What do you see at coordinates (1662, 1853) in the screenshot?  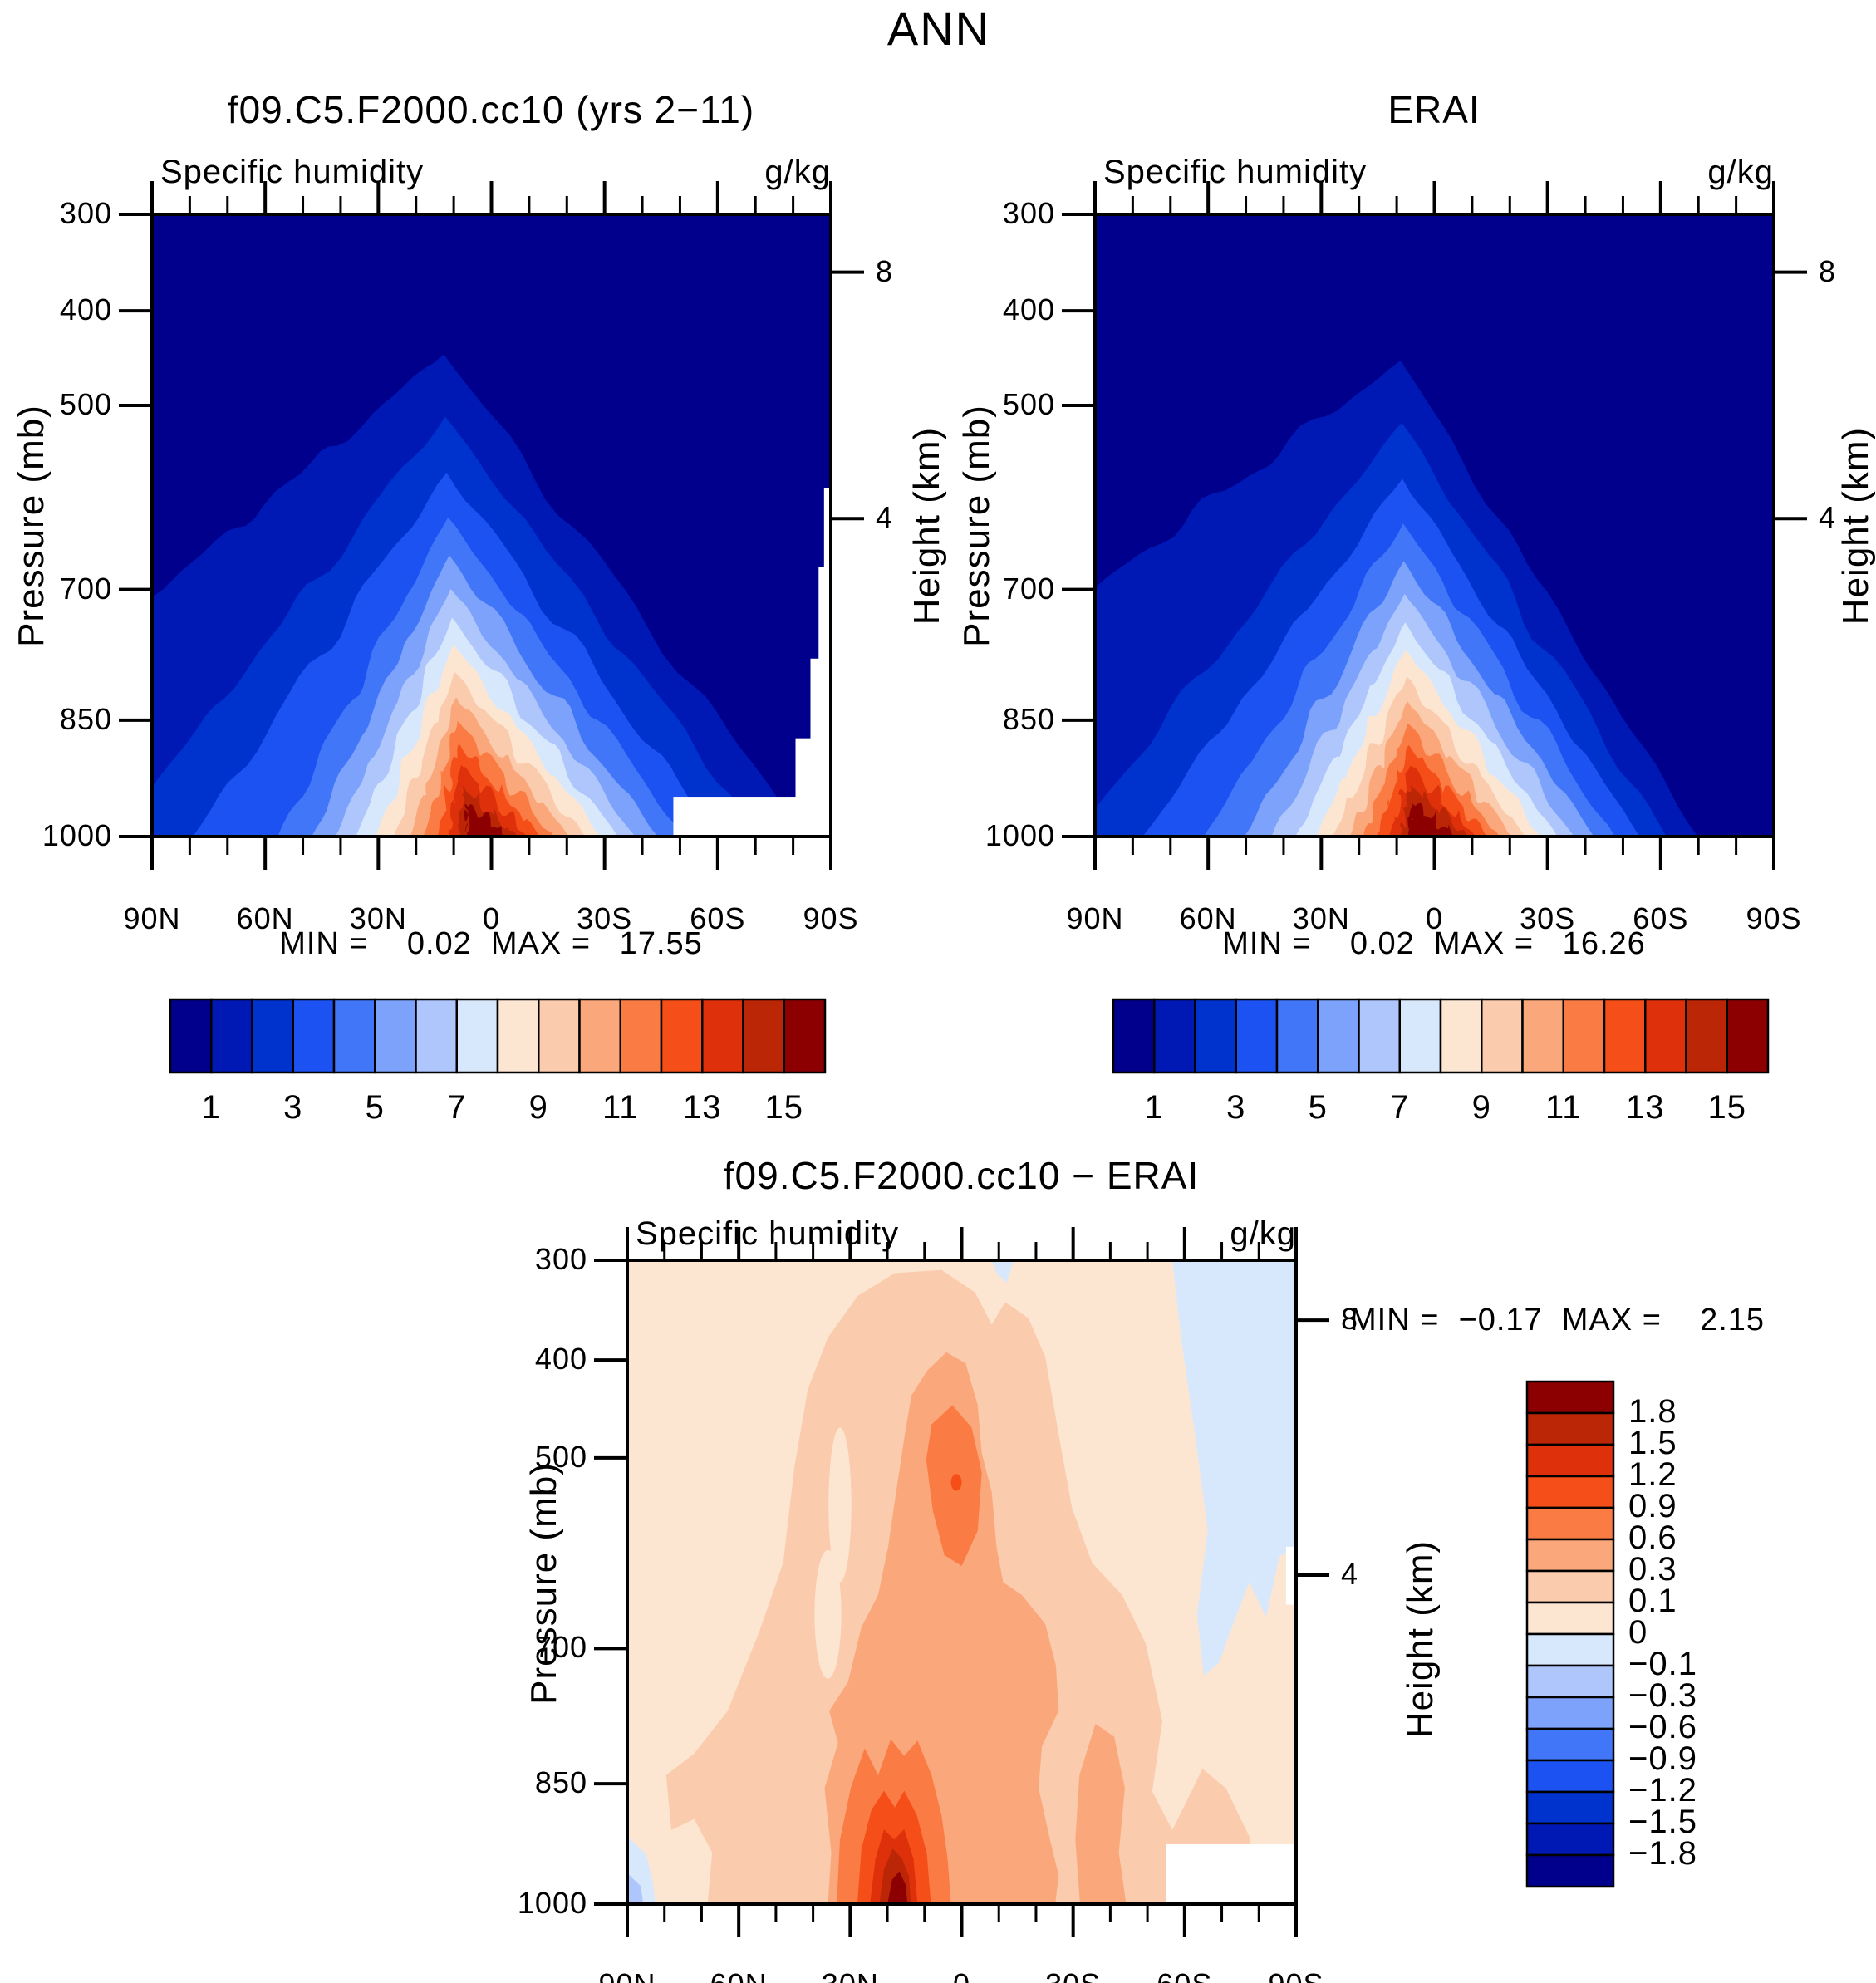 I see `colorbar-diff-tick-label: −1.8` at bounding box center [1662, 1853].